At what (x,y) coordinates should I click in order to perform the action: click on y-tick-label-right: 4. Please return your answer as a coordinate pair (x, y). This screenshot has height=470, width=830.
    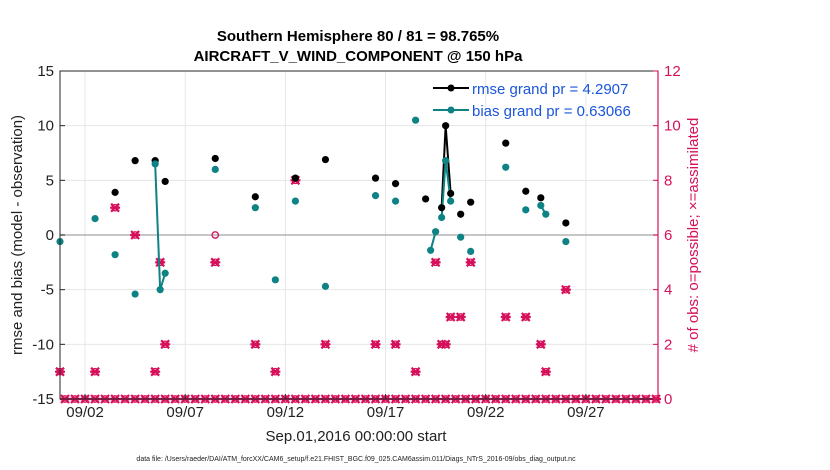
    Looking at the image, I should click on (668, 290).